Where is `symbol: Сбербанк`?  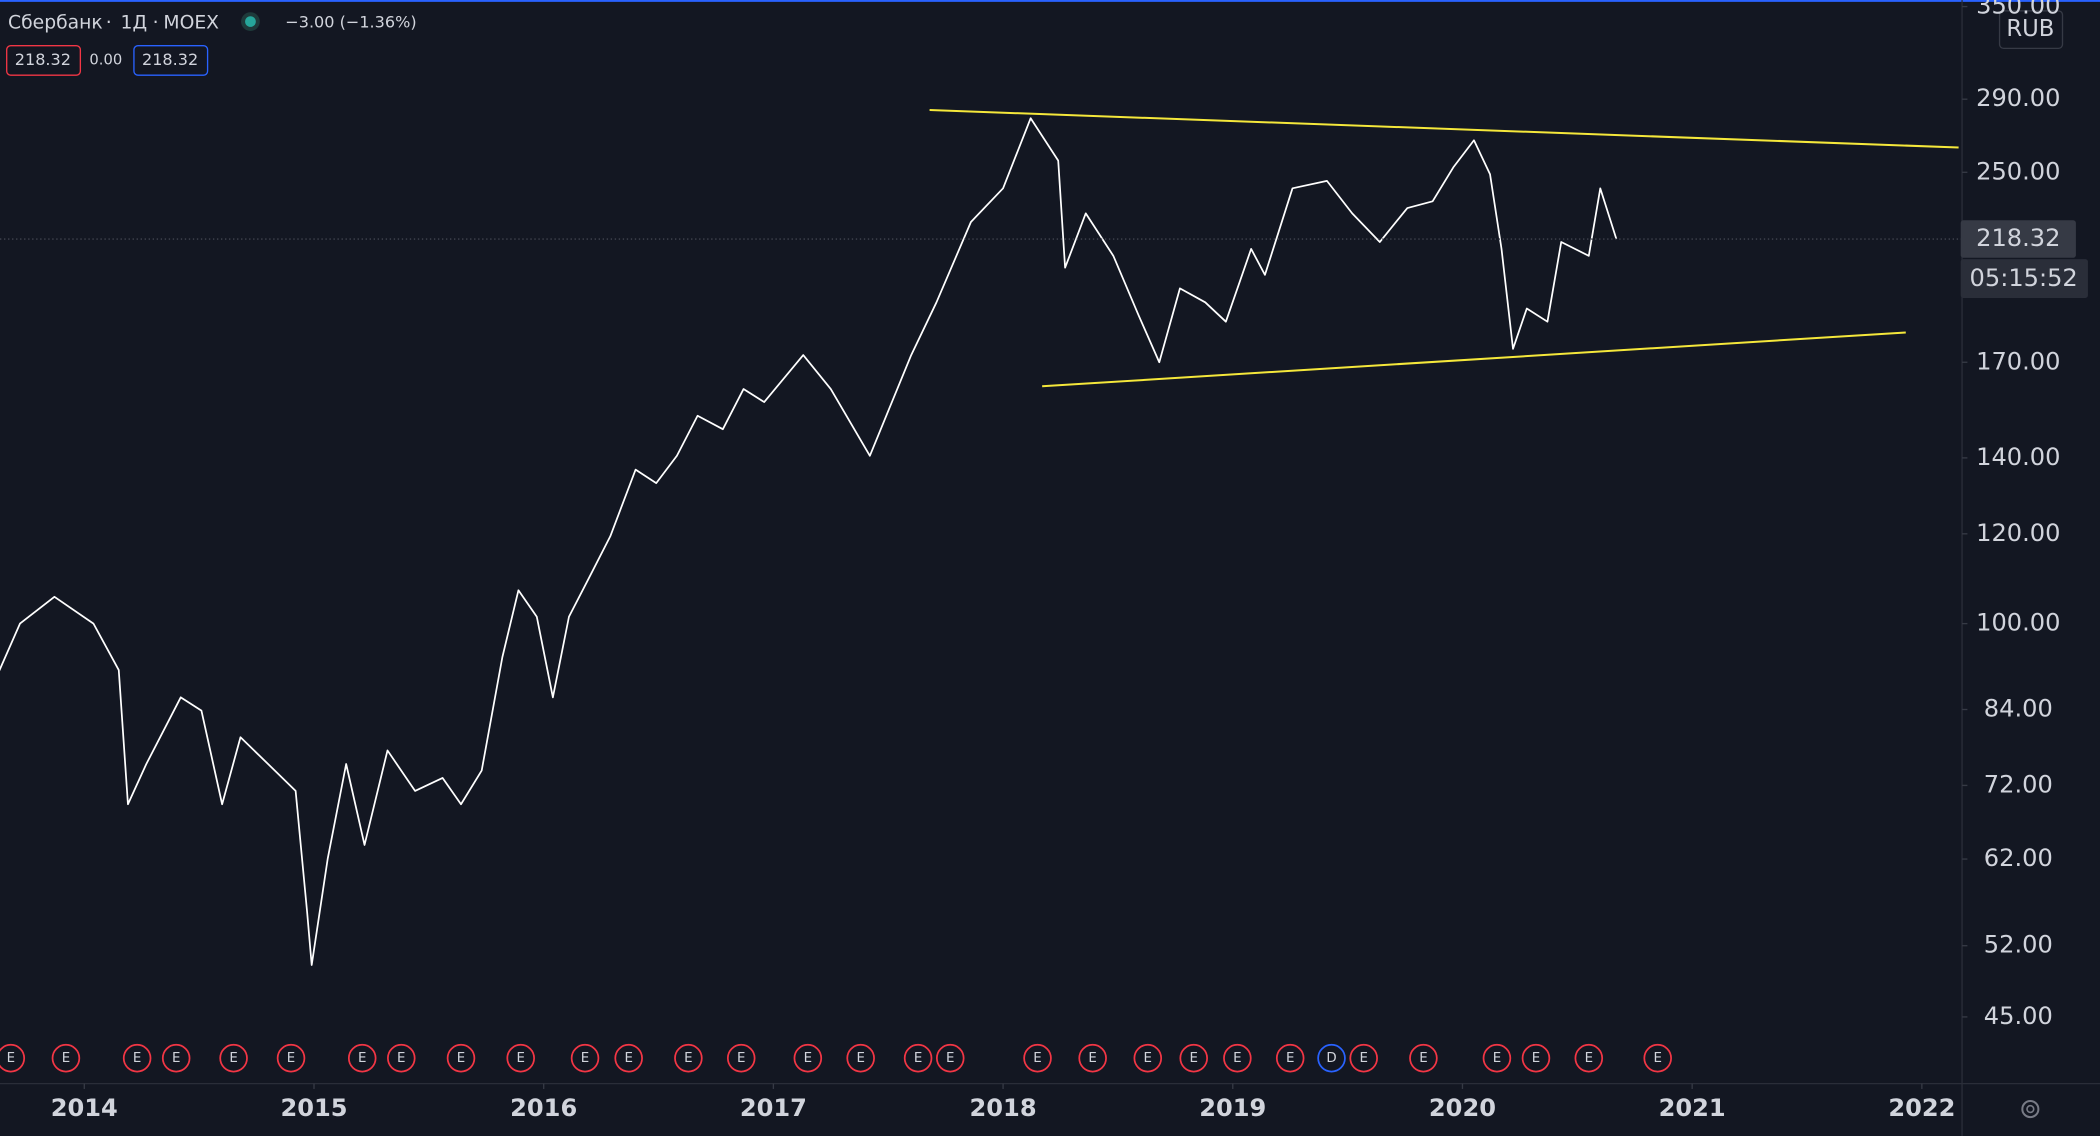 symbol: Сбербанк is located at coordinates (55, 22).